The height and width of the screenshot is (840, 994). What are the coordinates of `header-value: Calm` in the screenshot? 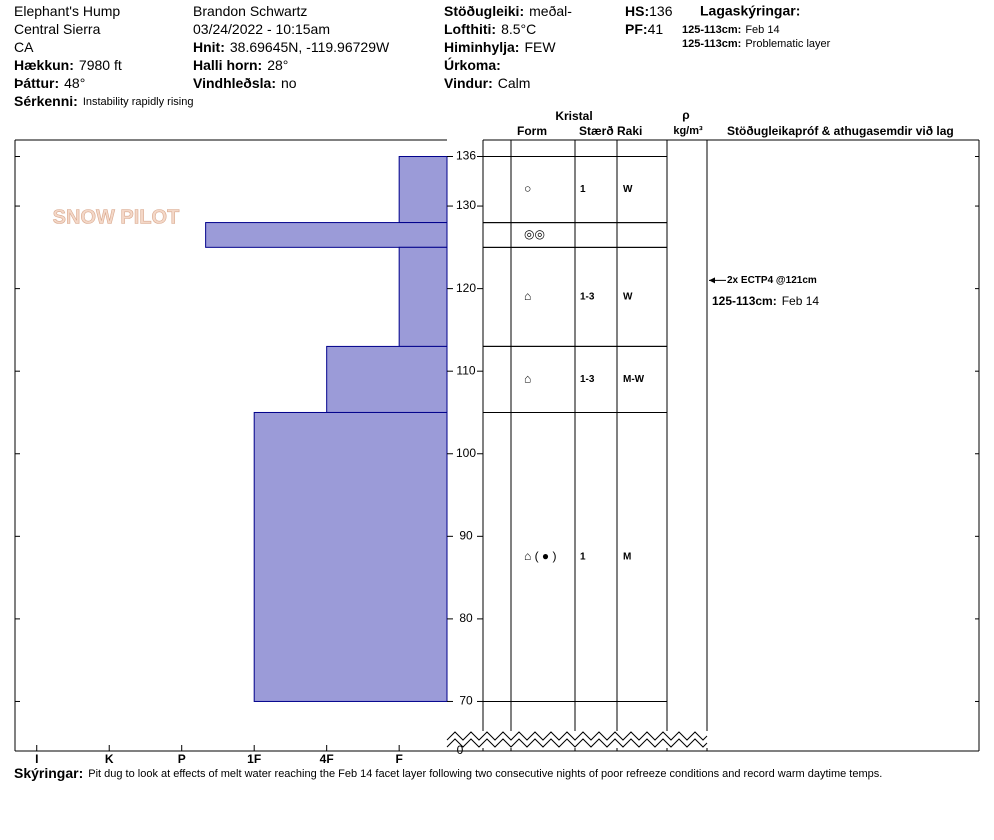 It's located at (514, 83).